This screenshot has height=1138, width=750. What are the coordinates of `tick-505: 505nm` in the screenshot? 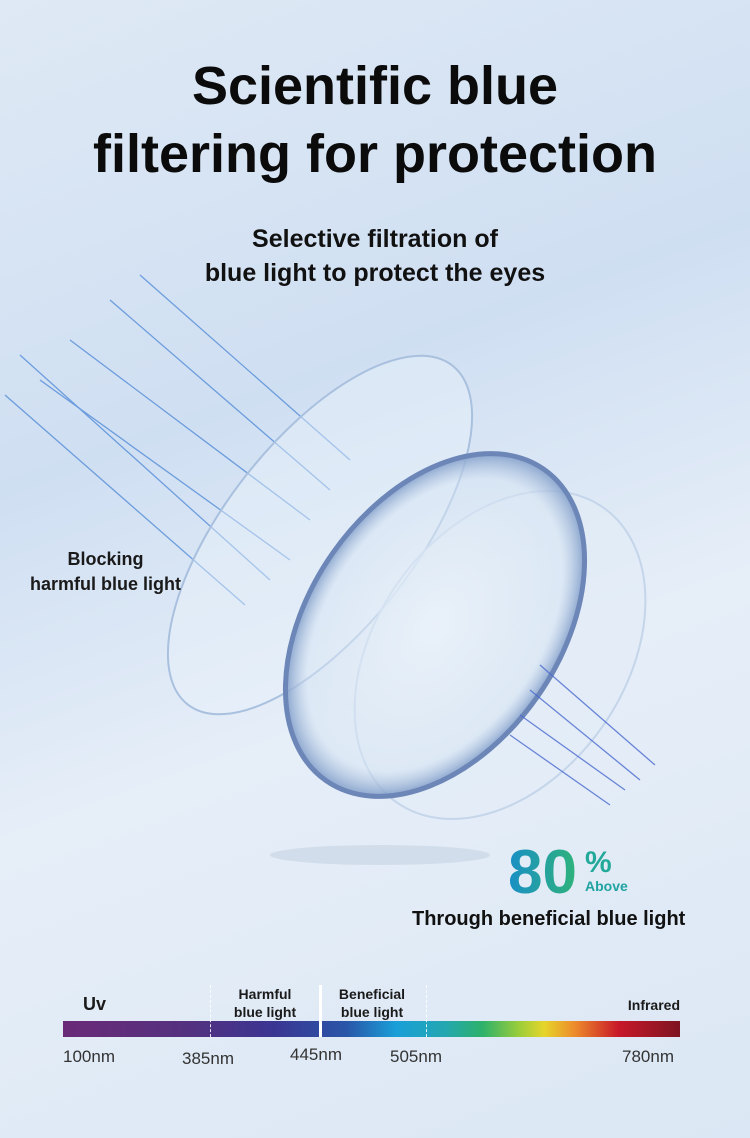 It's located at (416, 1056).